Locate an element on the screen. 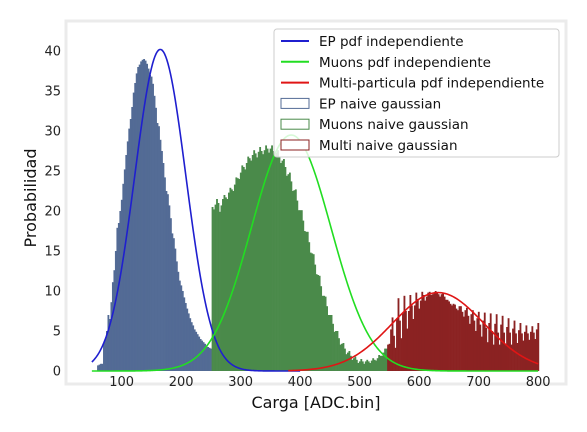  x-axis-label: Carga [ADC.bin] is located at coordinates (315, 402).